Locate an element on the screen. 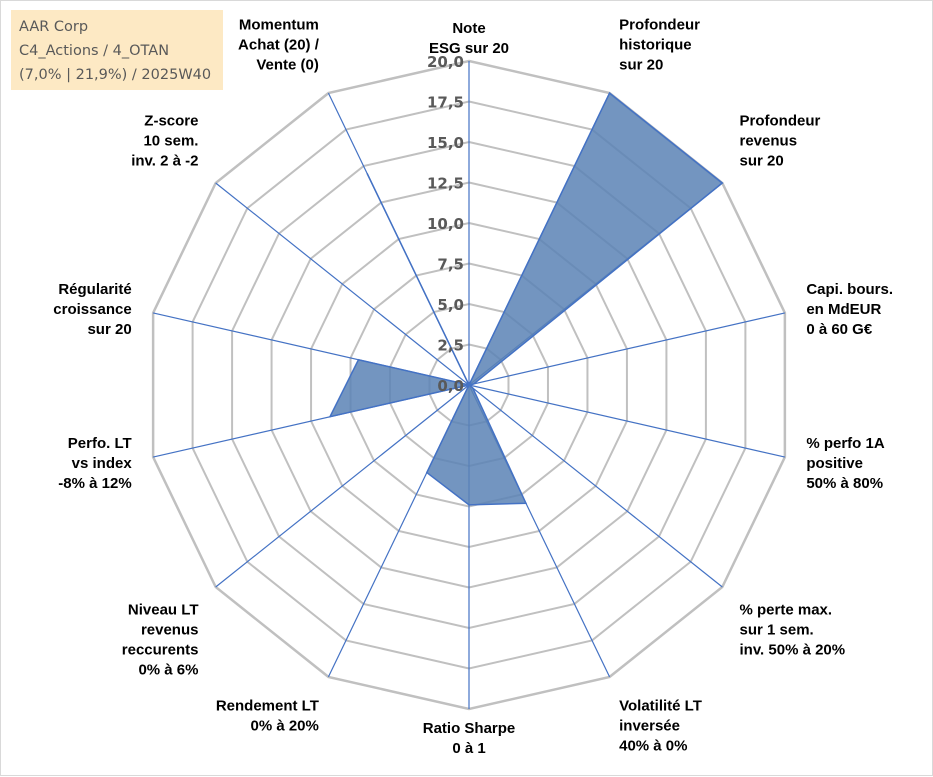 This screenshot has height=777, width=933. category-label: Perfo. LT vs index -8% à 12% is located at coordinates (95, 463).